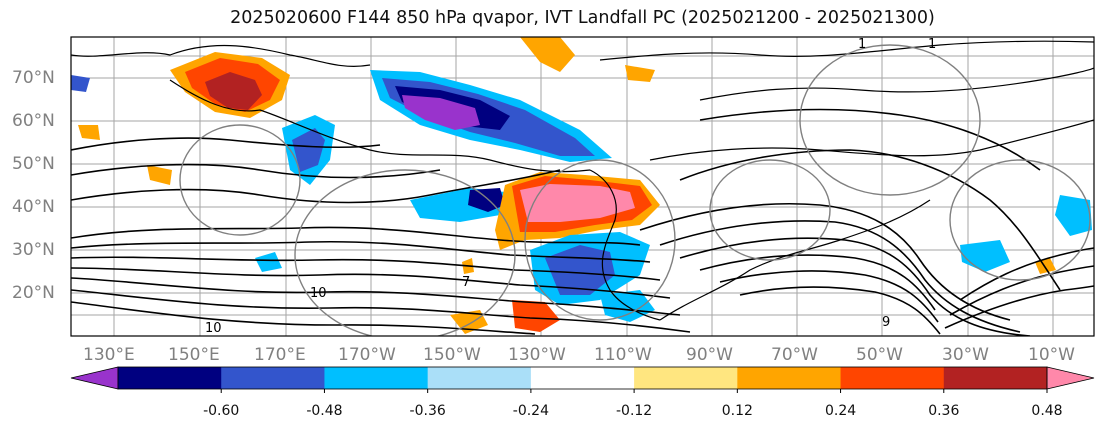 This screenshot has width=1105, height=429. I want to click on contour-label: 7, so click(466, 282).